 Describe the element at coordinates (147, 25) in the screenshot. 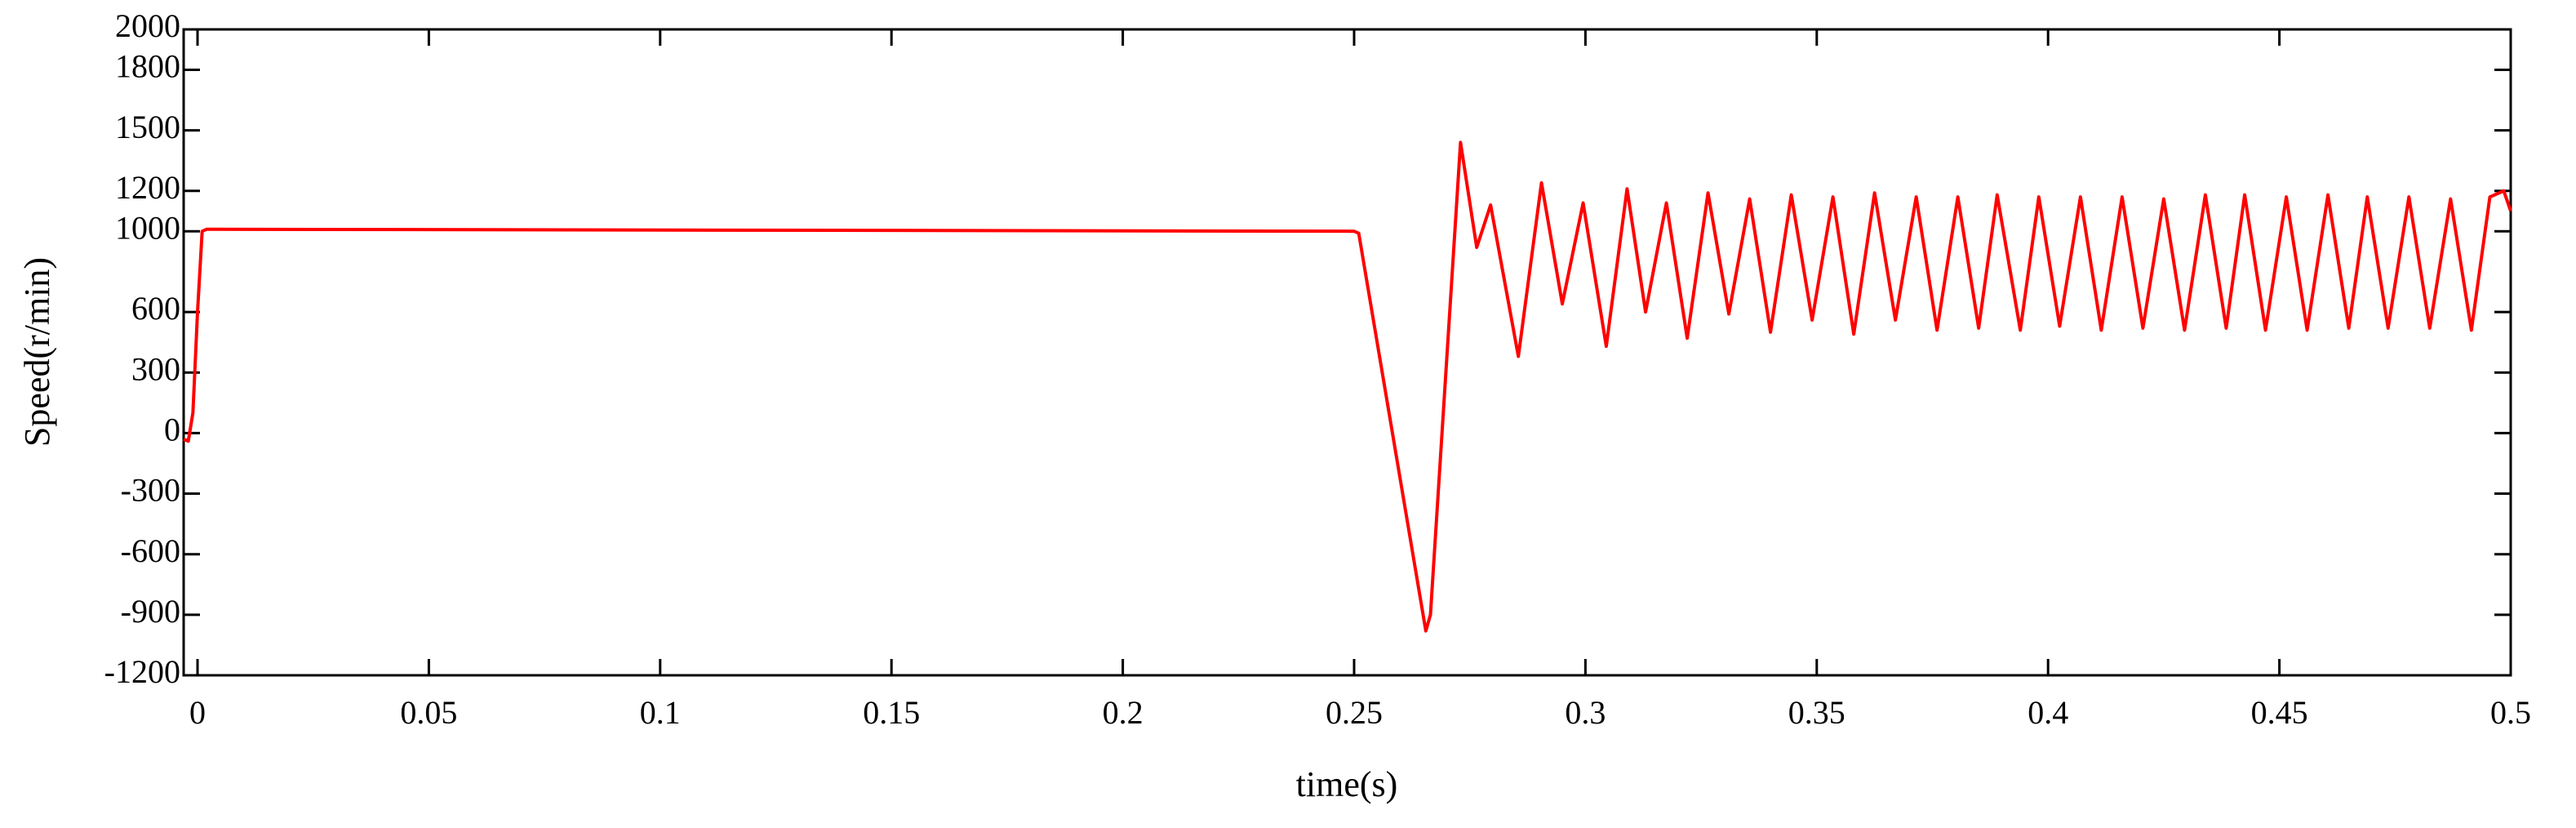

I see `y-tick-label: 2000` at that location.